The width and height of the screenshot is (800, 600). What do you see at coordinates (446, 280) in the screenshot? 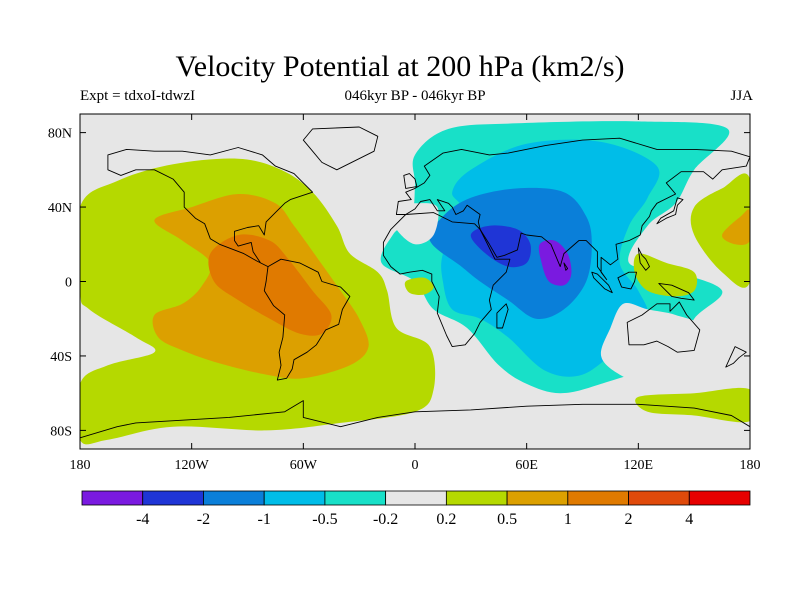
I see `coastline-africa` at bounding box center [446, 280].